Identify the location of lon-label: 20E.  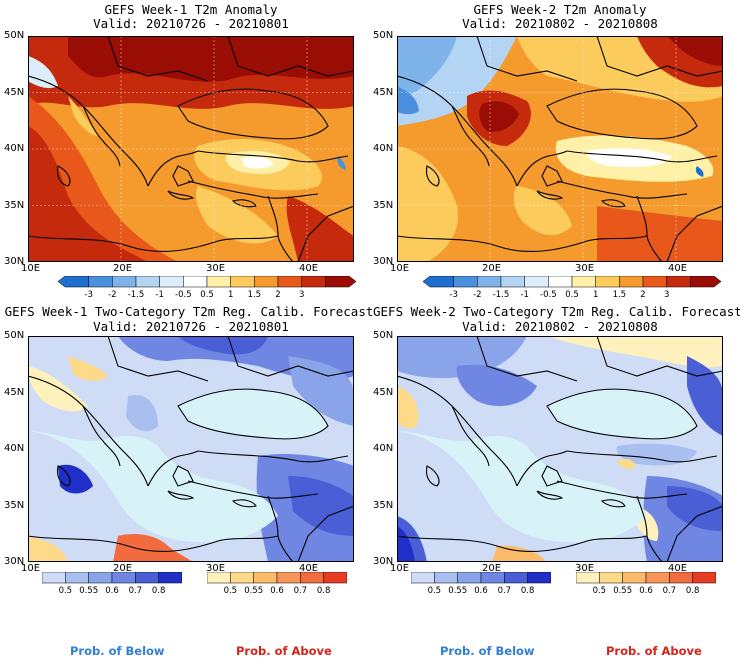
(492, 568).